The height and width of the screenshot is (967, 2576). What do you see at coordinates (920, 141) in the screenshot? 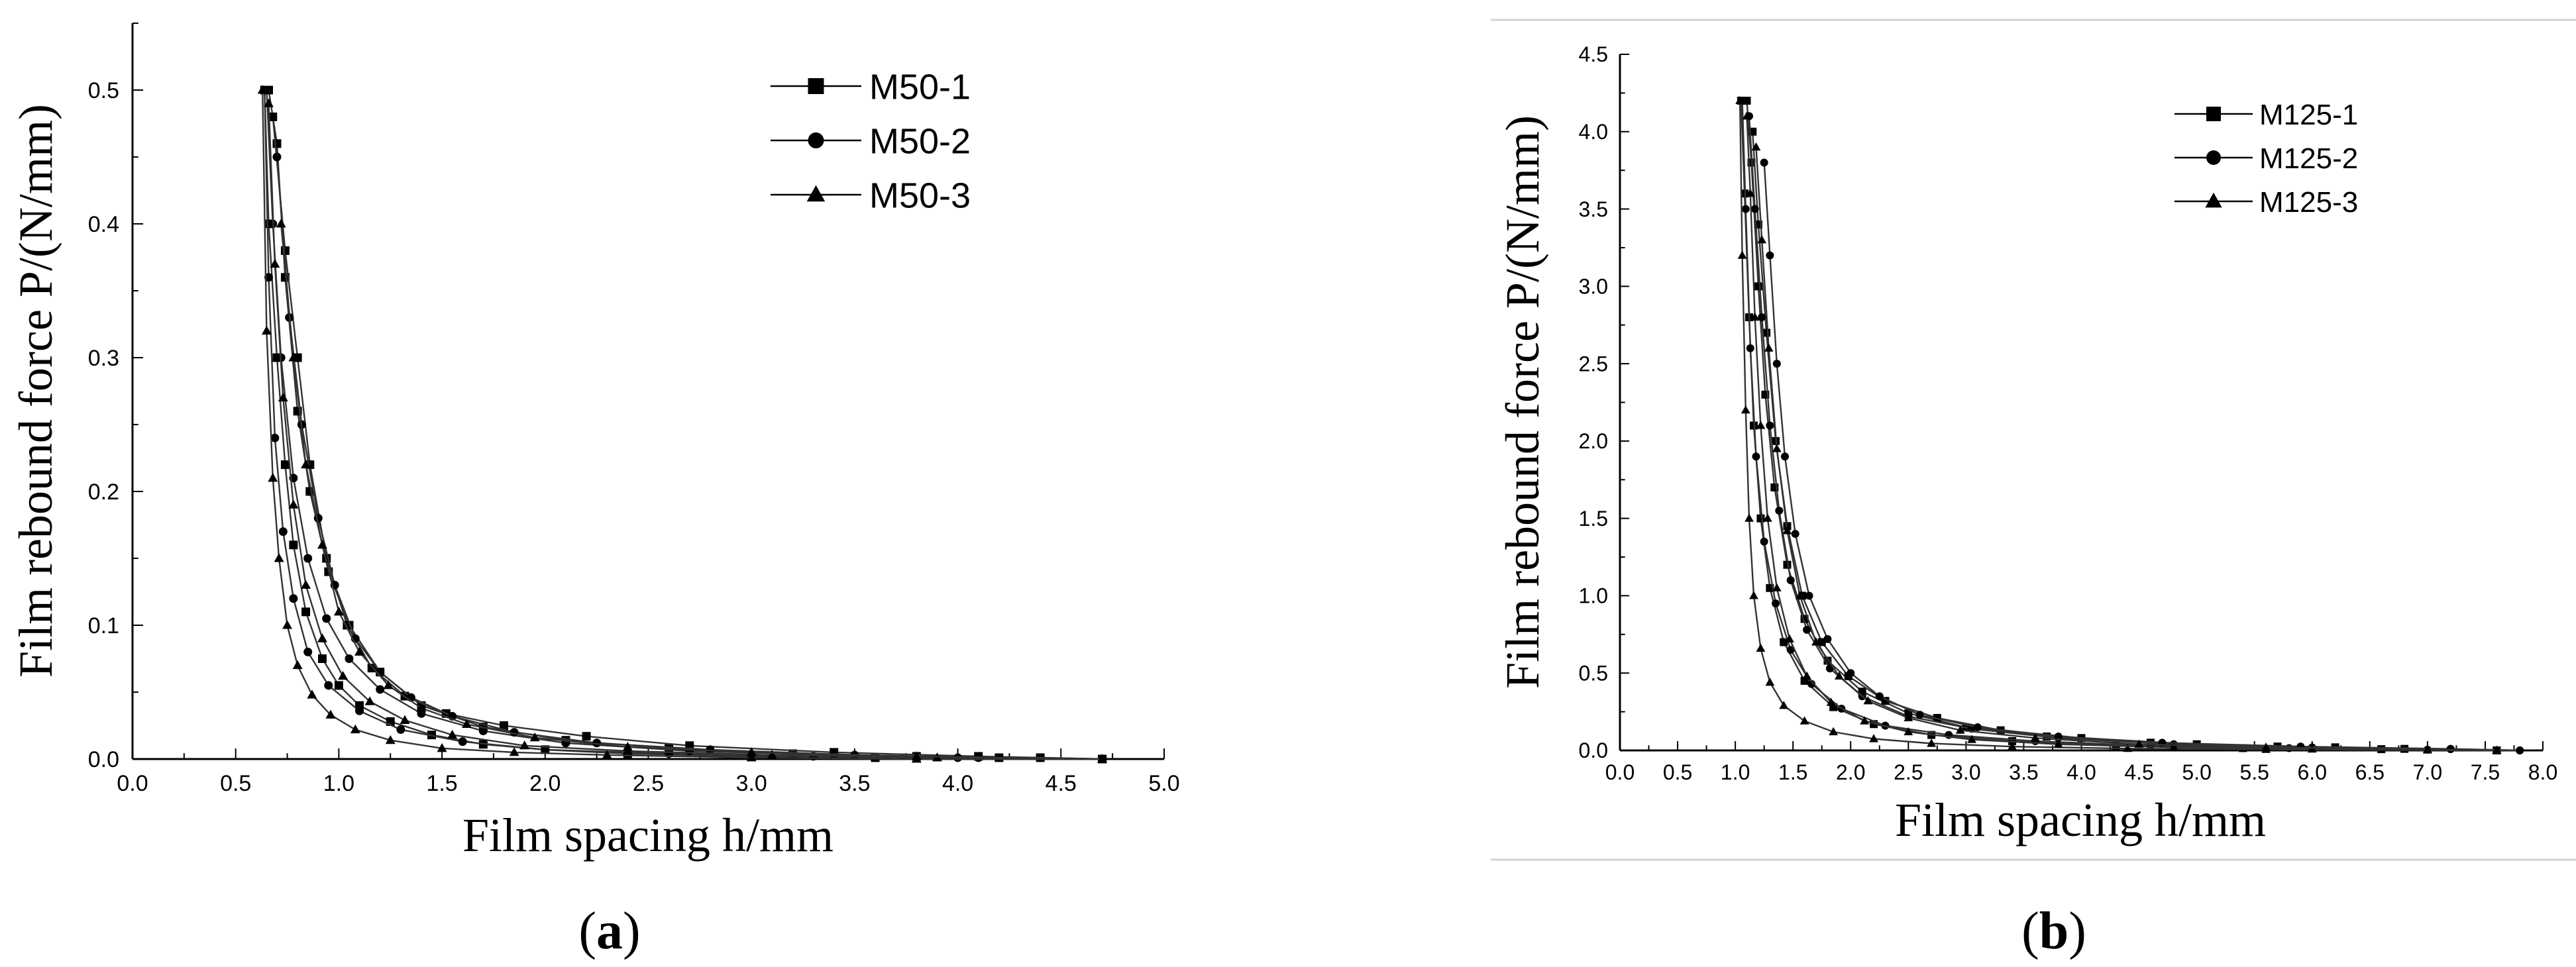
I see `chart-a-legend-label: M50-2` at bounding box center [920, 141].